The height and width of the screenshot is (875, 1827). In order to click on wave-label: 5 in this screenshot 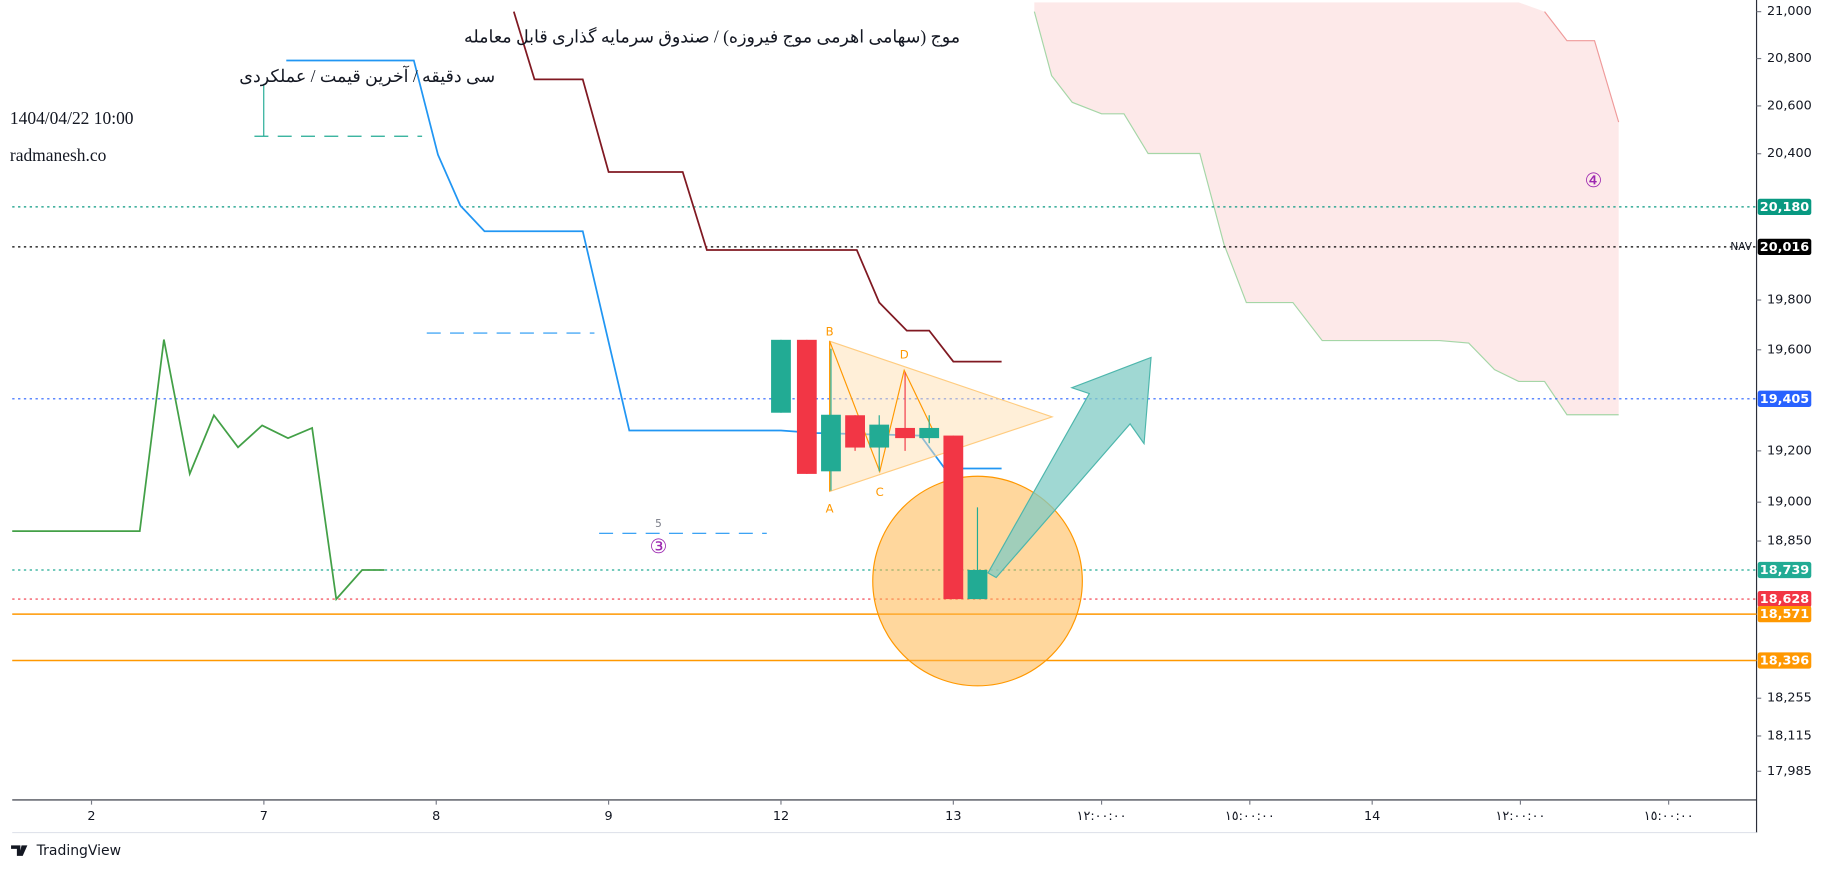, I will do `click(658, 524)`.